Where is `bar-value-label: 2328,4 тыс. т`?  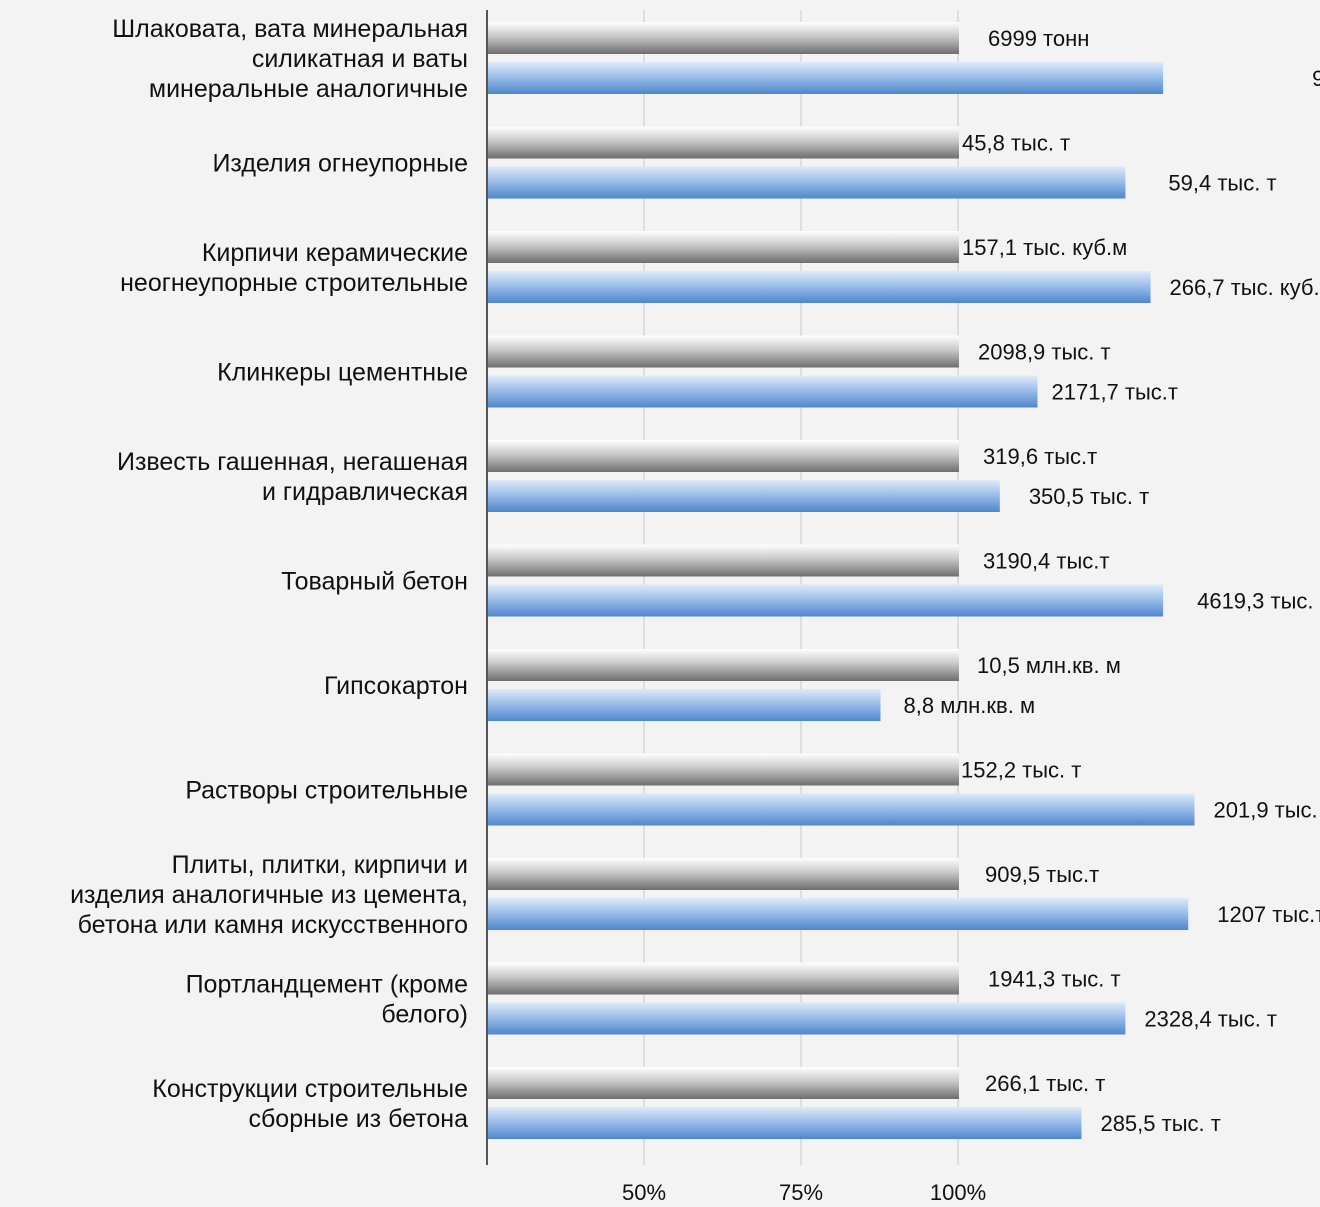 bar-value-label: 2328,4 тыс. т is located at coordinates (1210, 1019).